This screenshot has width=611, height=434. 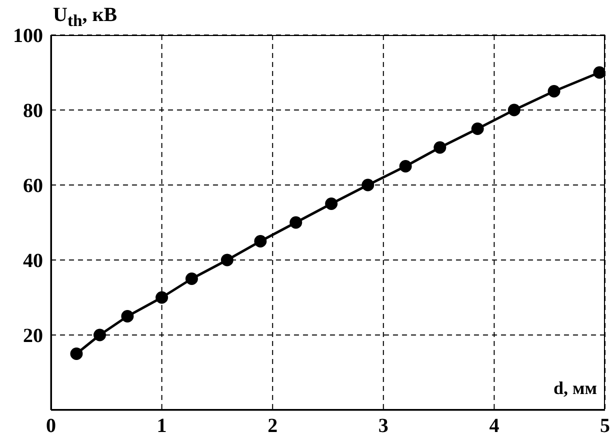 What do you see at coordinates (605, 424) in the screenshot?
I see `x-tick-label: 5` at bounding box center [605, 424].